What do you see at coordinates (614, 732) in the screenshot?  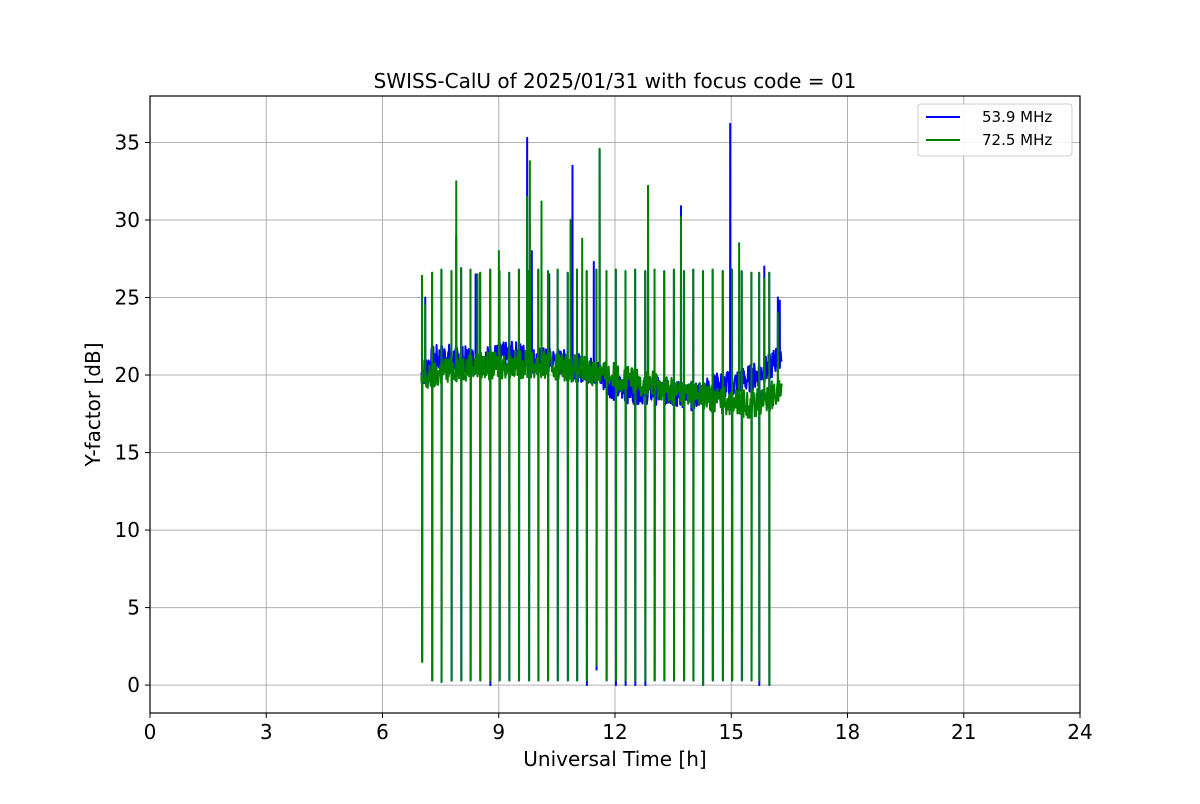 I see `x-tick-label: 12` at bounding box center [614, 732].